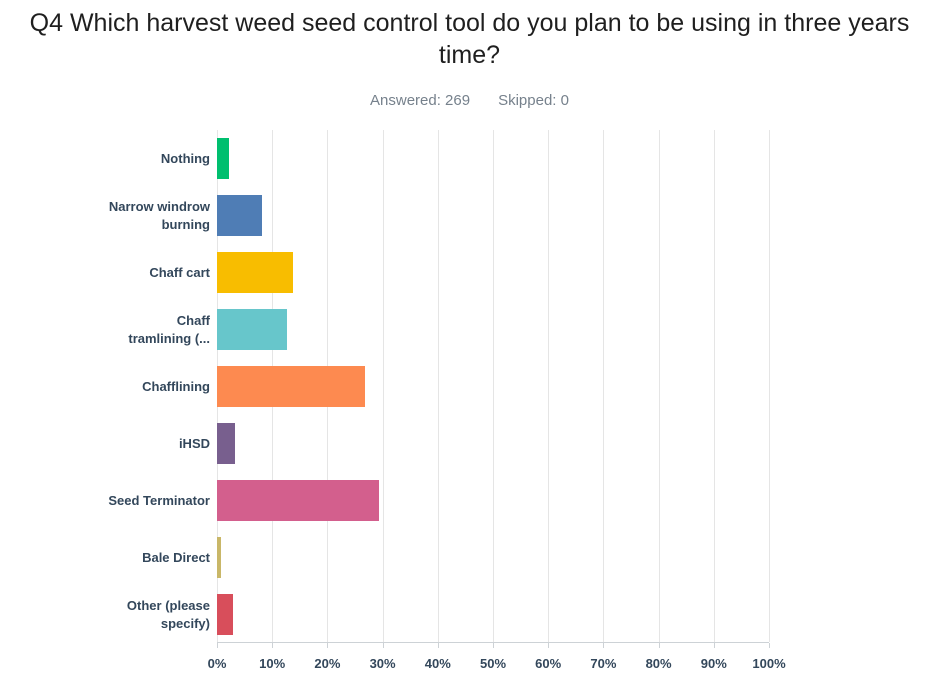 The height and width of the screenshot is (683, 939). What do you see at coordinates (769, 663) in the screenshot?
I see `x-axis-tick-label: 100%` at bounding box center [769, 663].